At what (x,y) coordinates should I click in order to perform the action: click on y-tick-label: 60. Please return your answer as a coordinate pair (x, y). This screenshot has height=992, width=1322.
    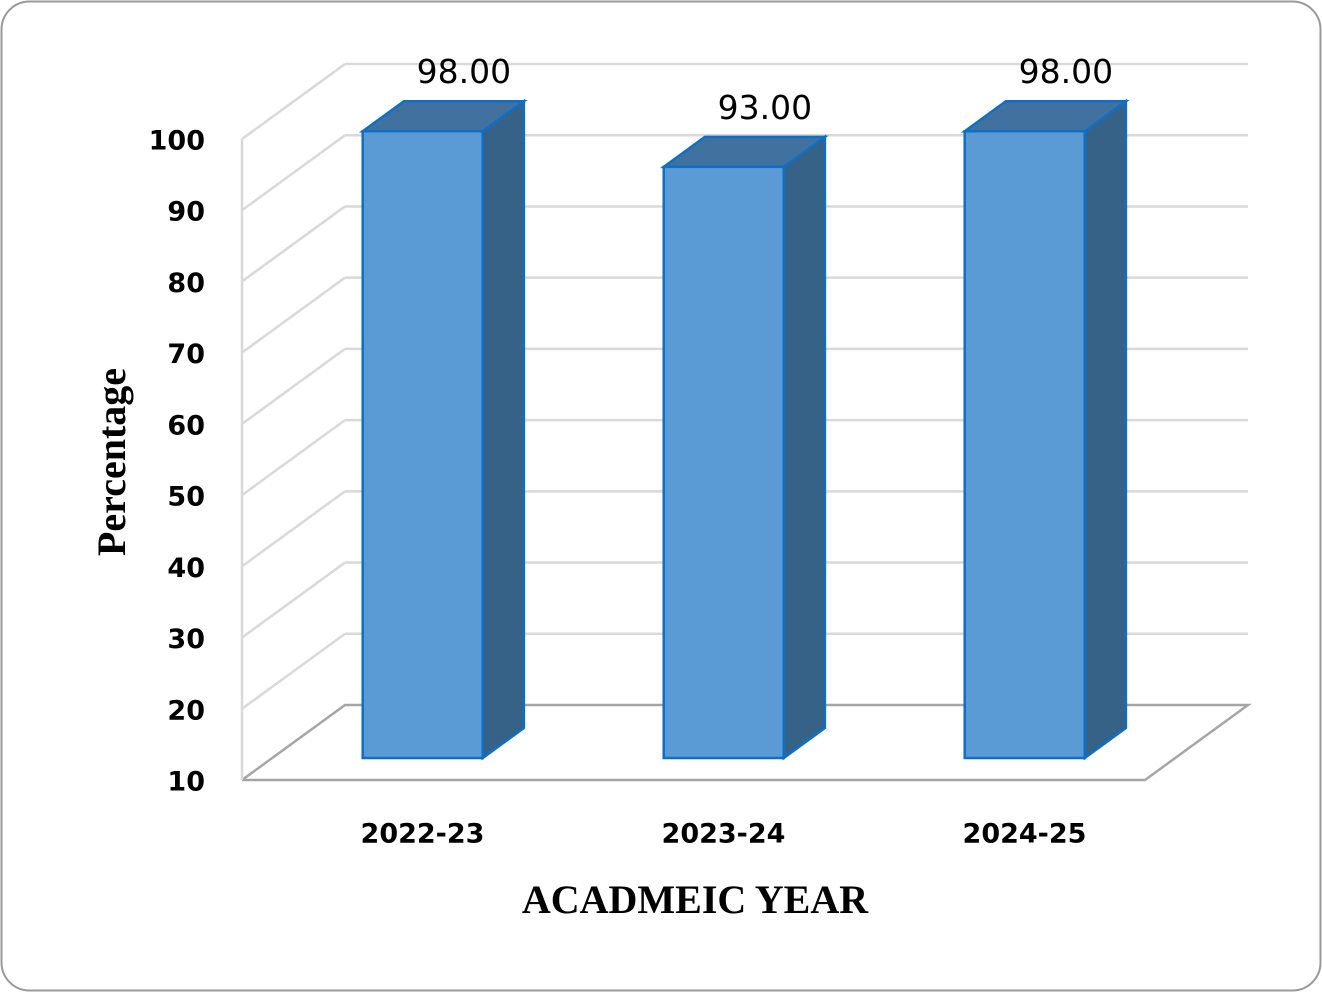
    Looking at the image, I should click on (186, 425).